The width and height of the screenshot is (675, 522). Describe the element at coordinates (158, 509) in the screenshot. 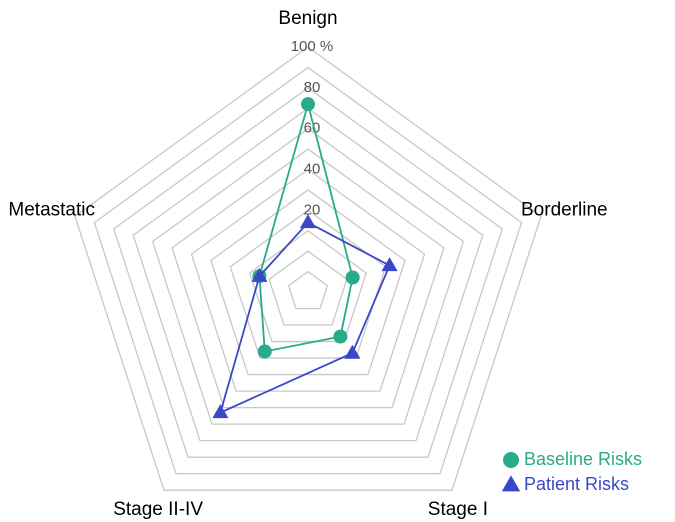

I see `axis-label: Stage II-IV` at that location.